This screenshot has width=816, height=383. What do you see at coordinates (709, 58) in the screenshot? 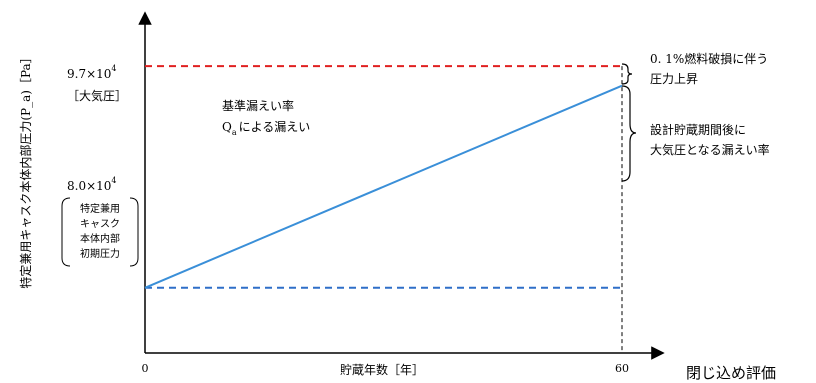
I see `fuel-damage-annotation-line-1: 0. 1%燃料破損に伴う` at bounding box center [709, 58].